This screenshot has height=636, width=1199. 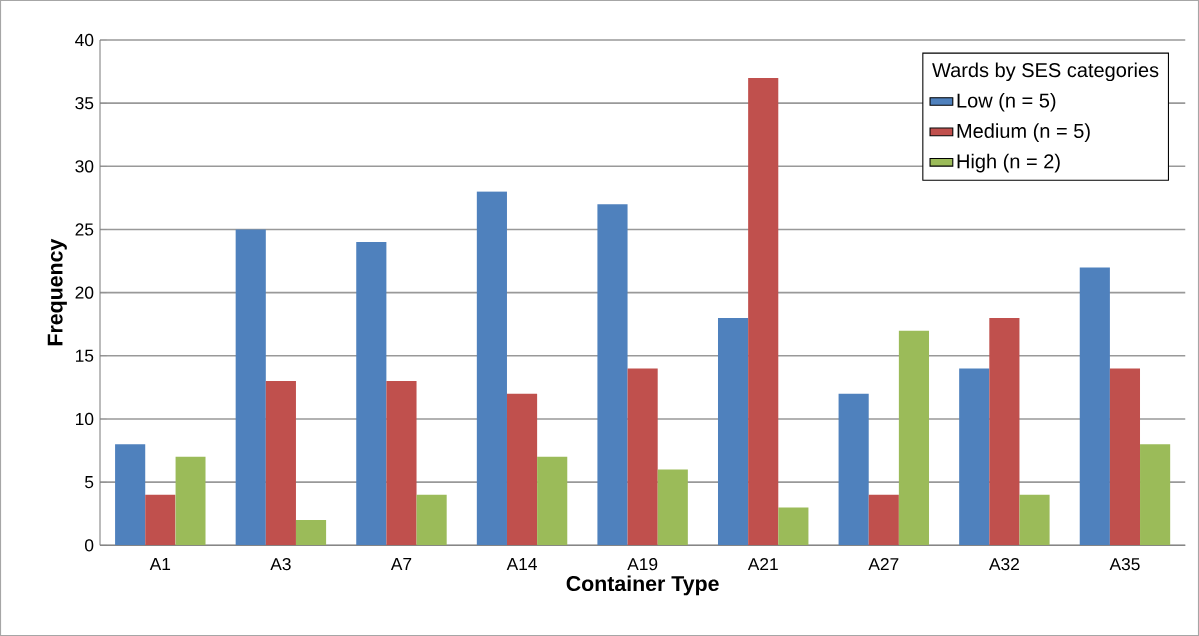 What do you see at coordinates (280, 564) in the screenshot?
I see `x-tick-label: A3` at bounding box center [280, 564].